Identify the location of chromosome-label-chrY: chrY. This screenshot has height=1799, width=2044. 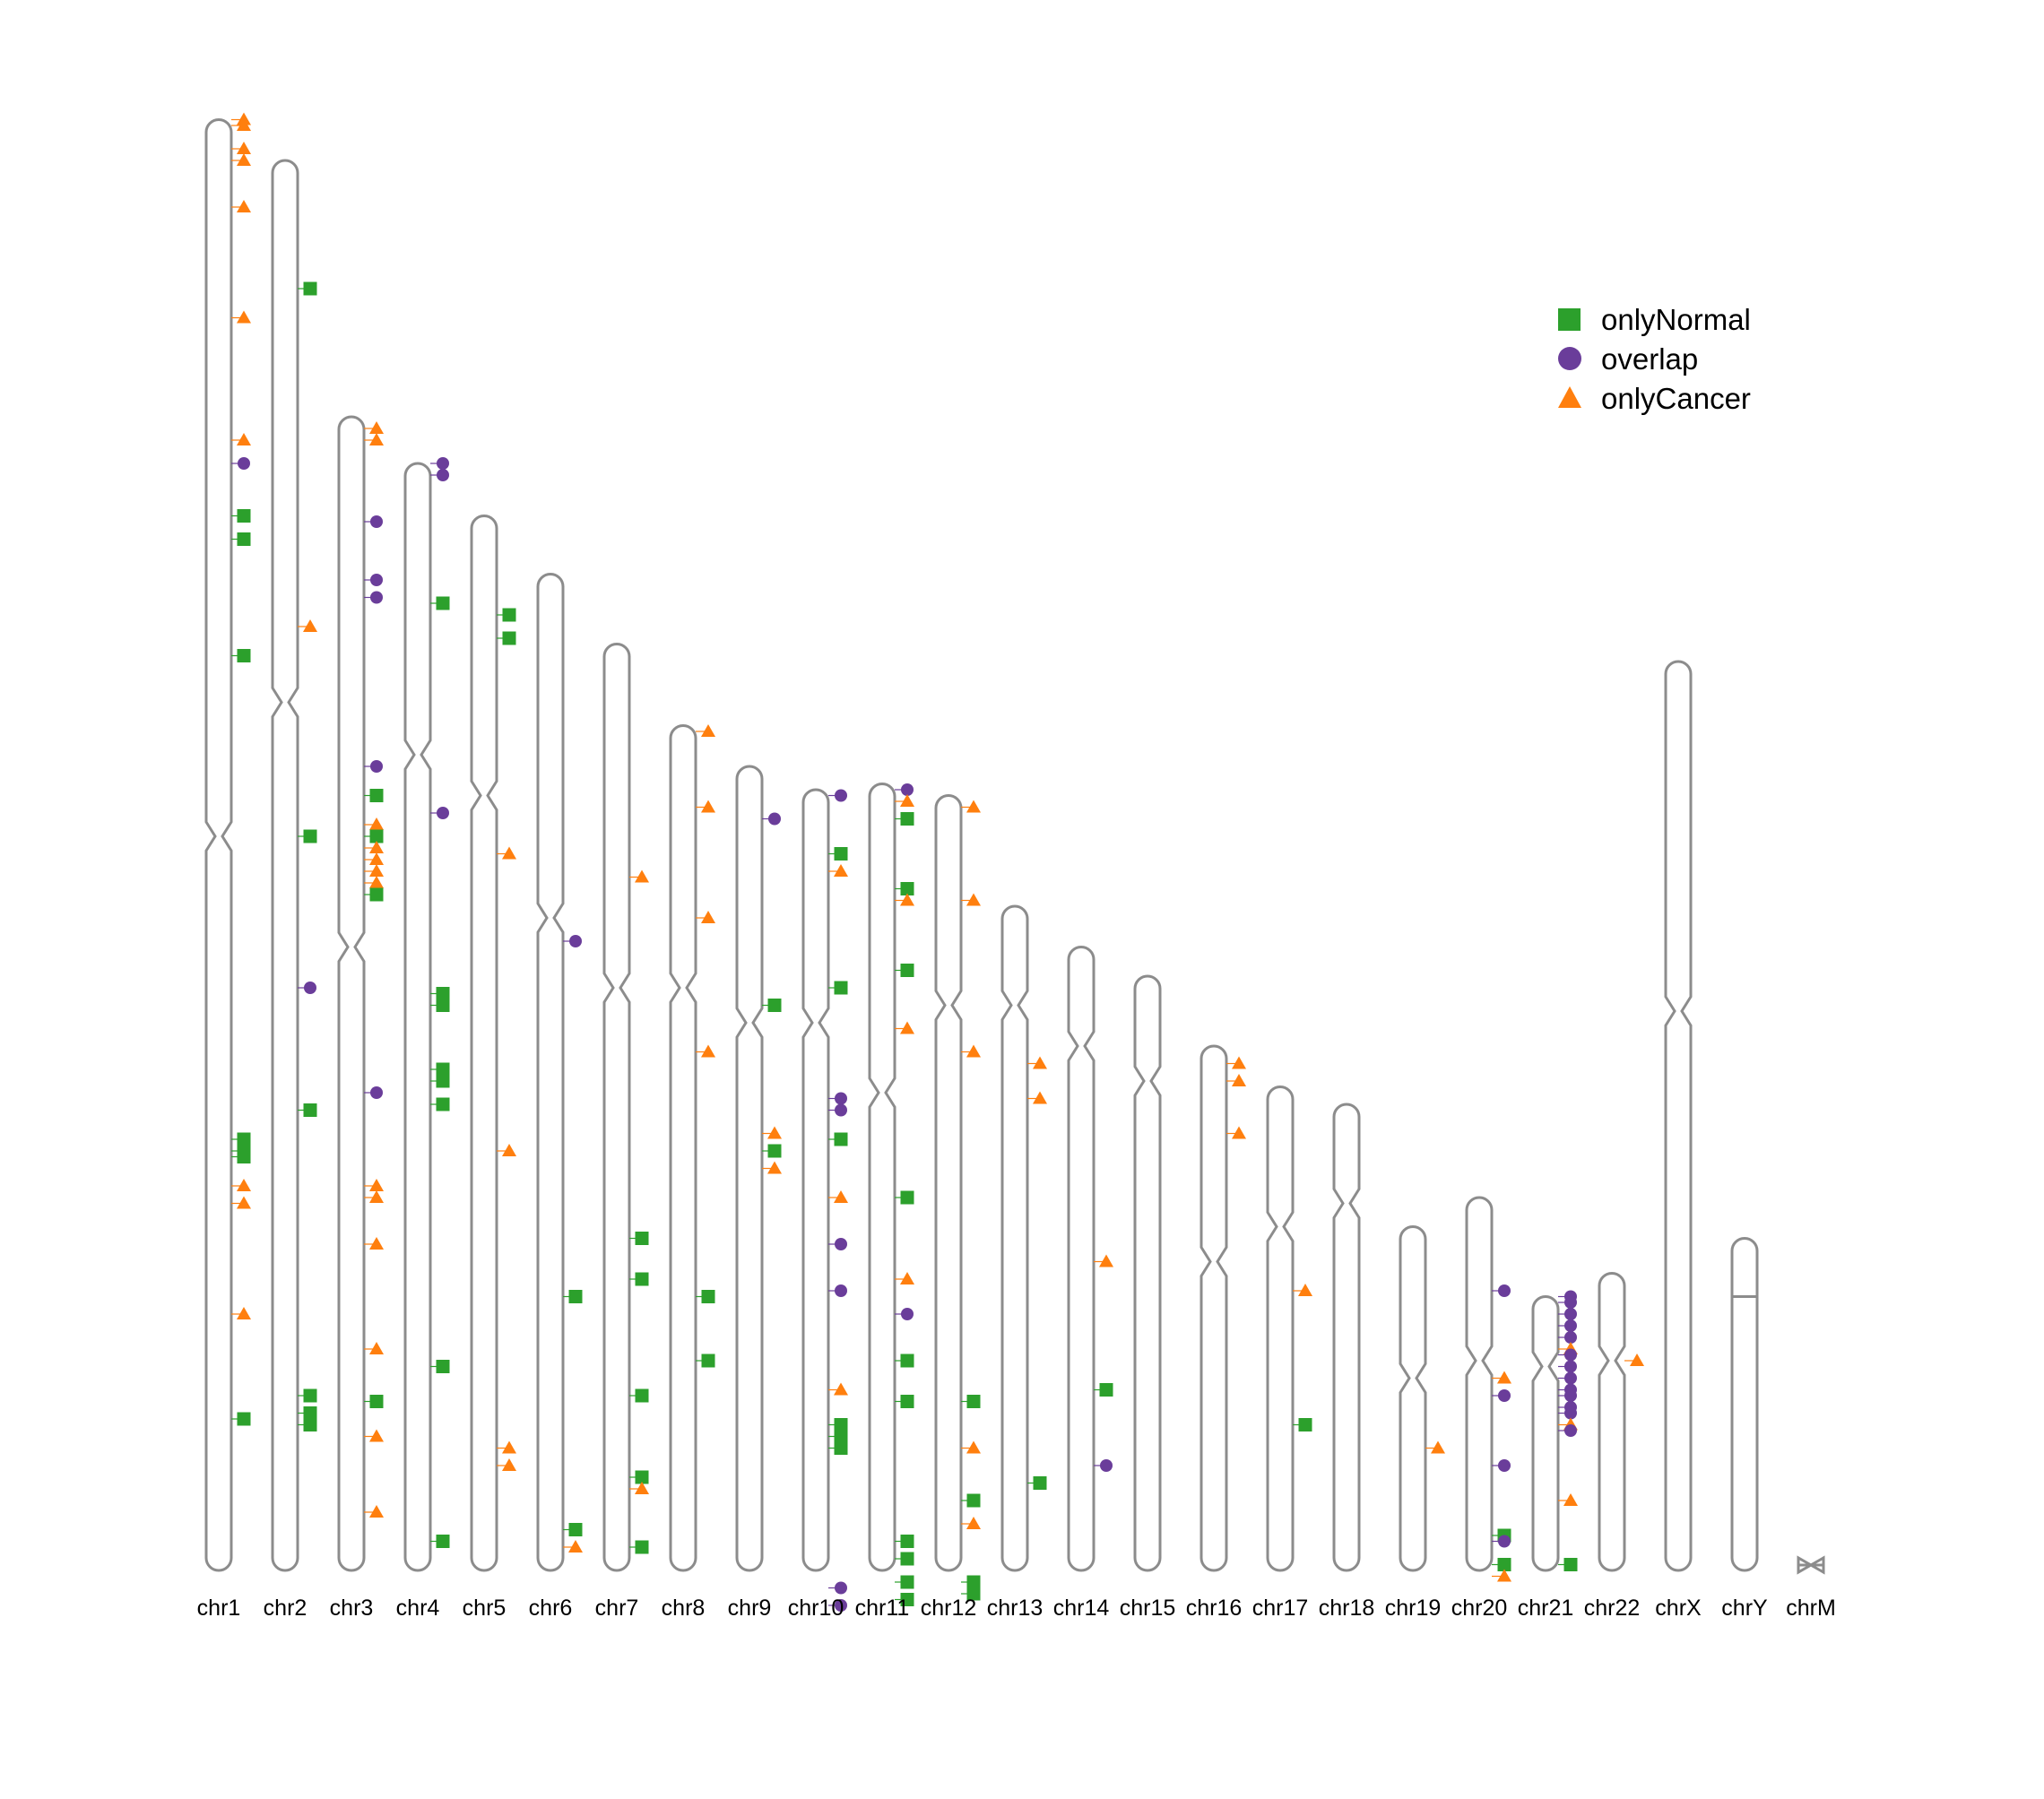
(1744, 1608).